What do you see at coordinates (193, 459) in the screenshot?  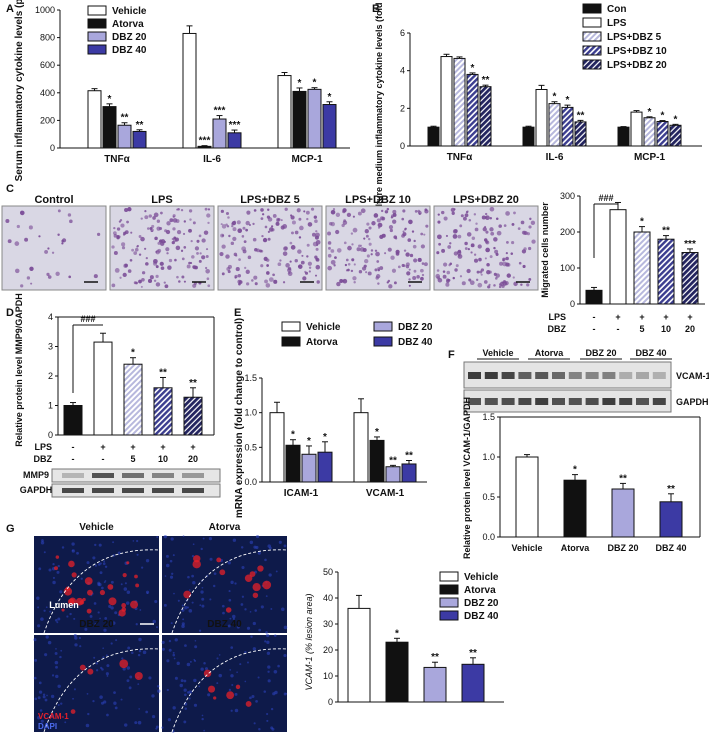 I see `row-value: 20` at bounding box center [193, 459].